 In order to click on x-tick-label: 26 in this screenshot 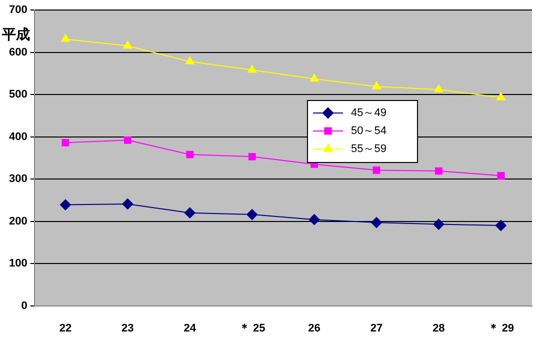, I will do `click(314, 328)`.